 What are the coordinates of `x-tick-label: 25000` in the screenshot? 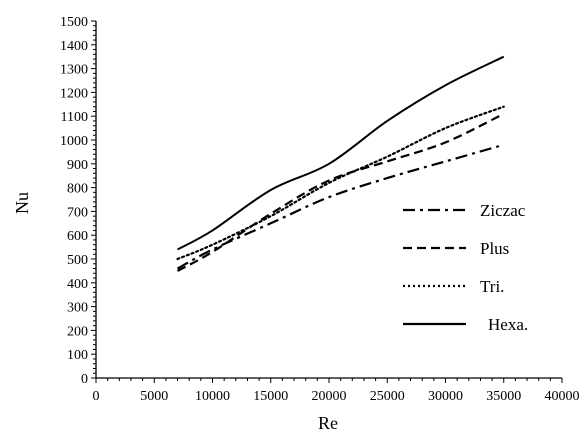 It's located at (387, 396).